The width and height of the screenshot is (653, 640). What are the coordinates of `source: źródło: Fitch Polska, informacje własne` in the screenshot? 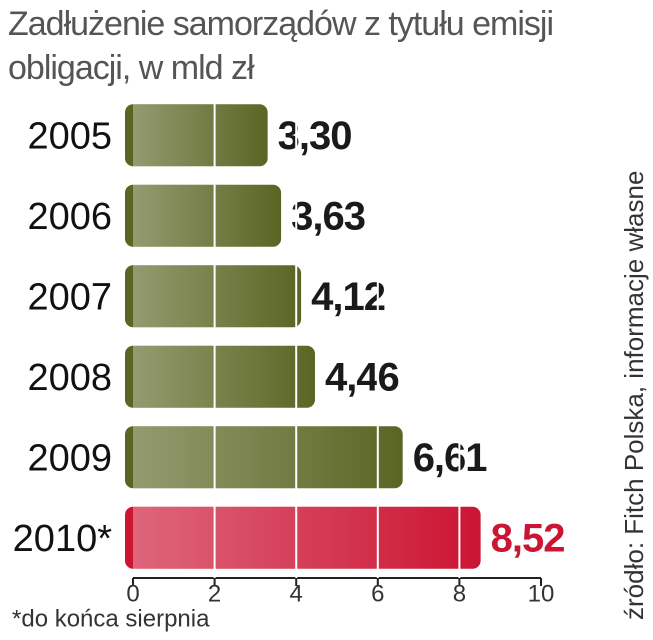 It's located at (634, 395).